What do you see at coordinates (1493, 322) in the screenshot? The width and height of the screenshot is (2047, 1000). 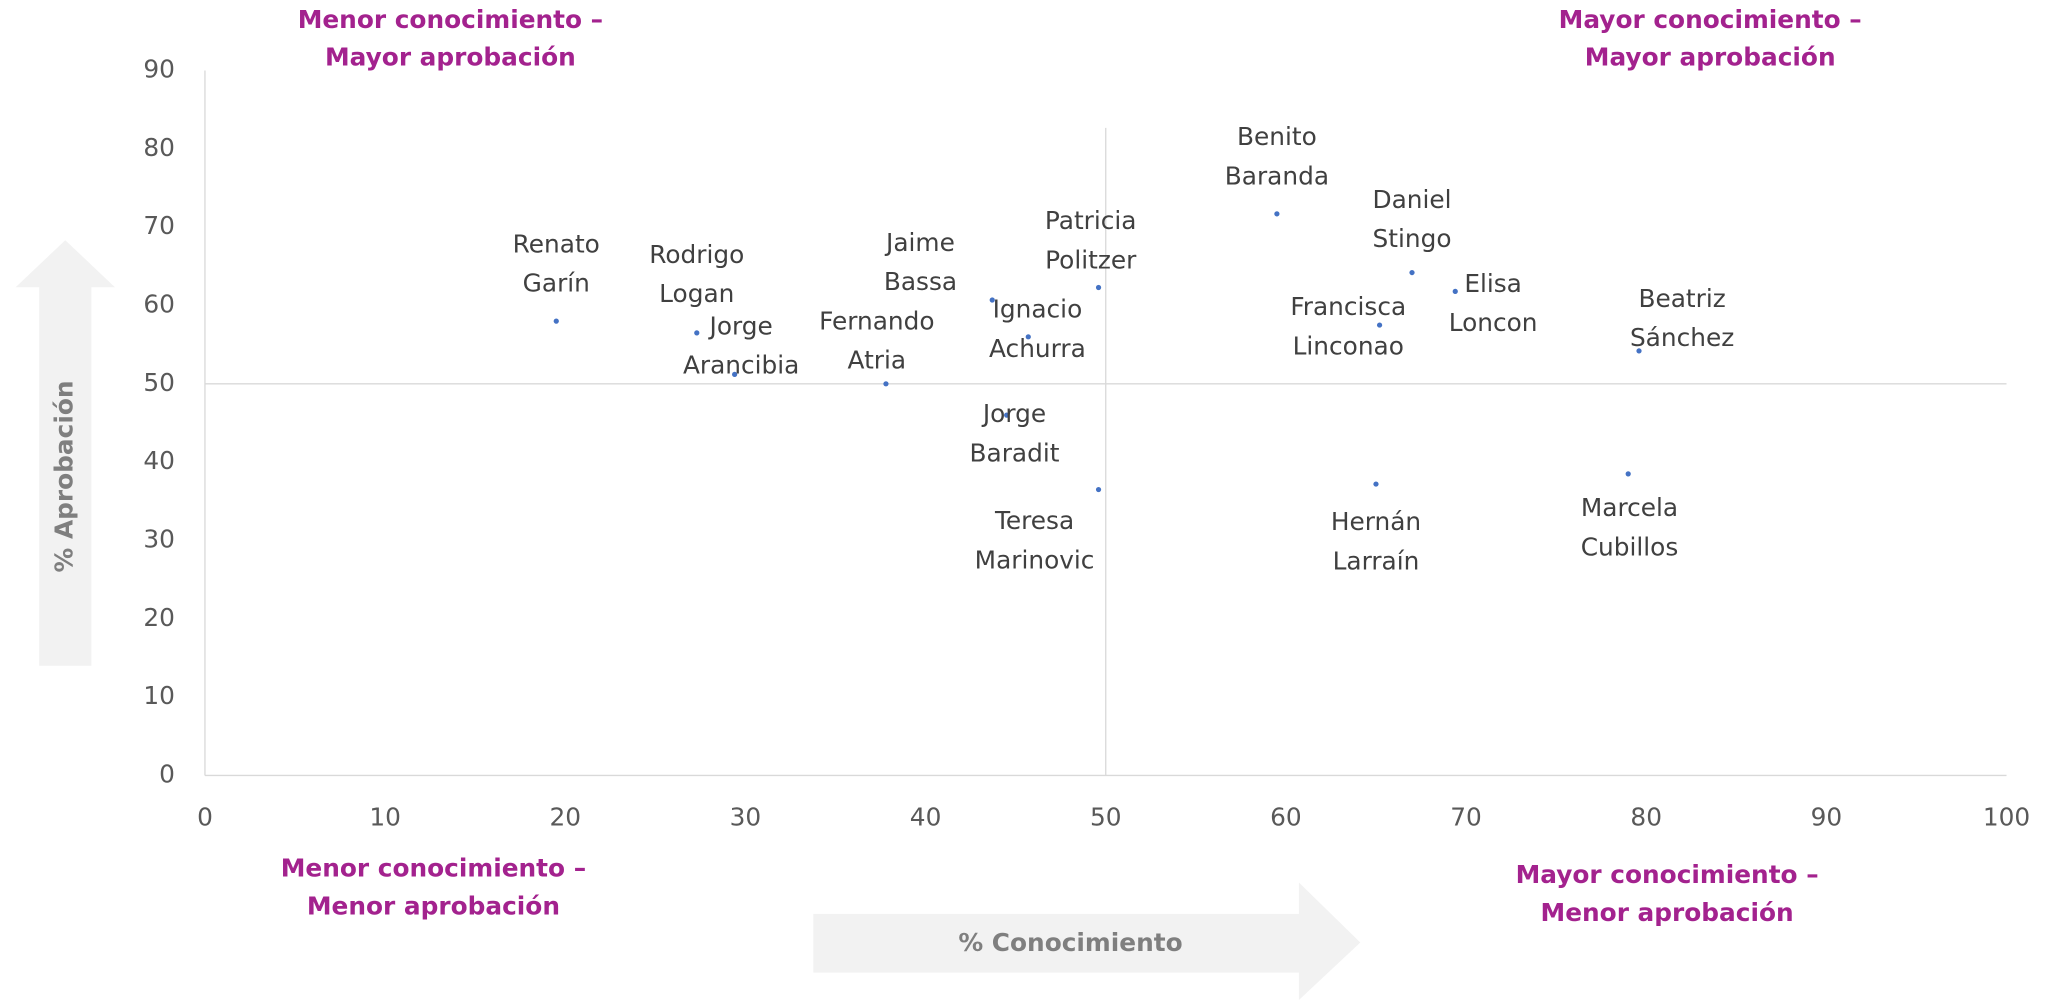 I see `point-label: Loncon` at bounding box center [1493, 322].